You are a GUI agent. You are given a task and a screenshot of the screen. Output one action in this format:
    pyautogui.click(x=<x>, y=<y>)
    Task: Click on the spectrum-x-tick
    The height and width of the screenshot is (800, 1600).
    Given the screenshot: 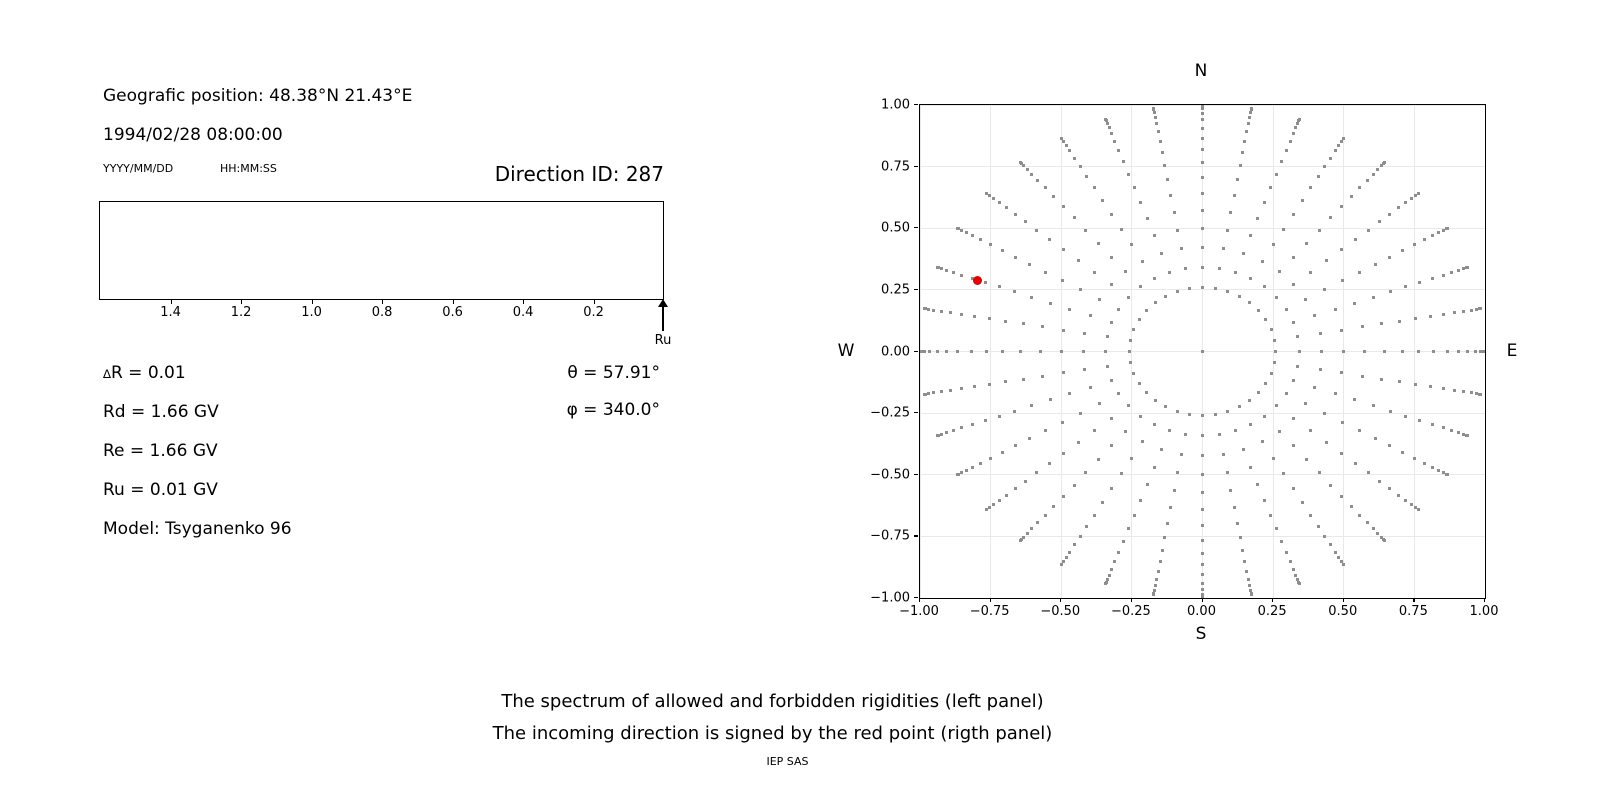 What is the action you would take?
    pyautogui.click(x=383, y=301)
    